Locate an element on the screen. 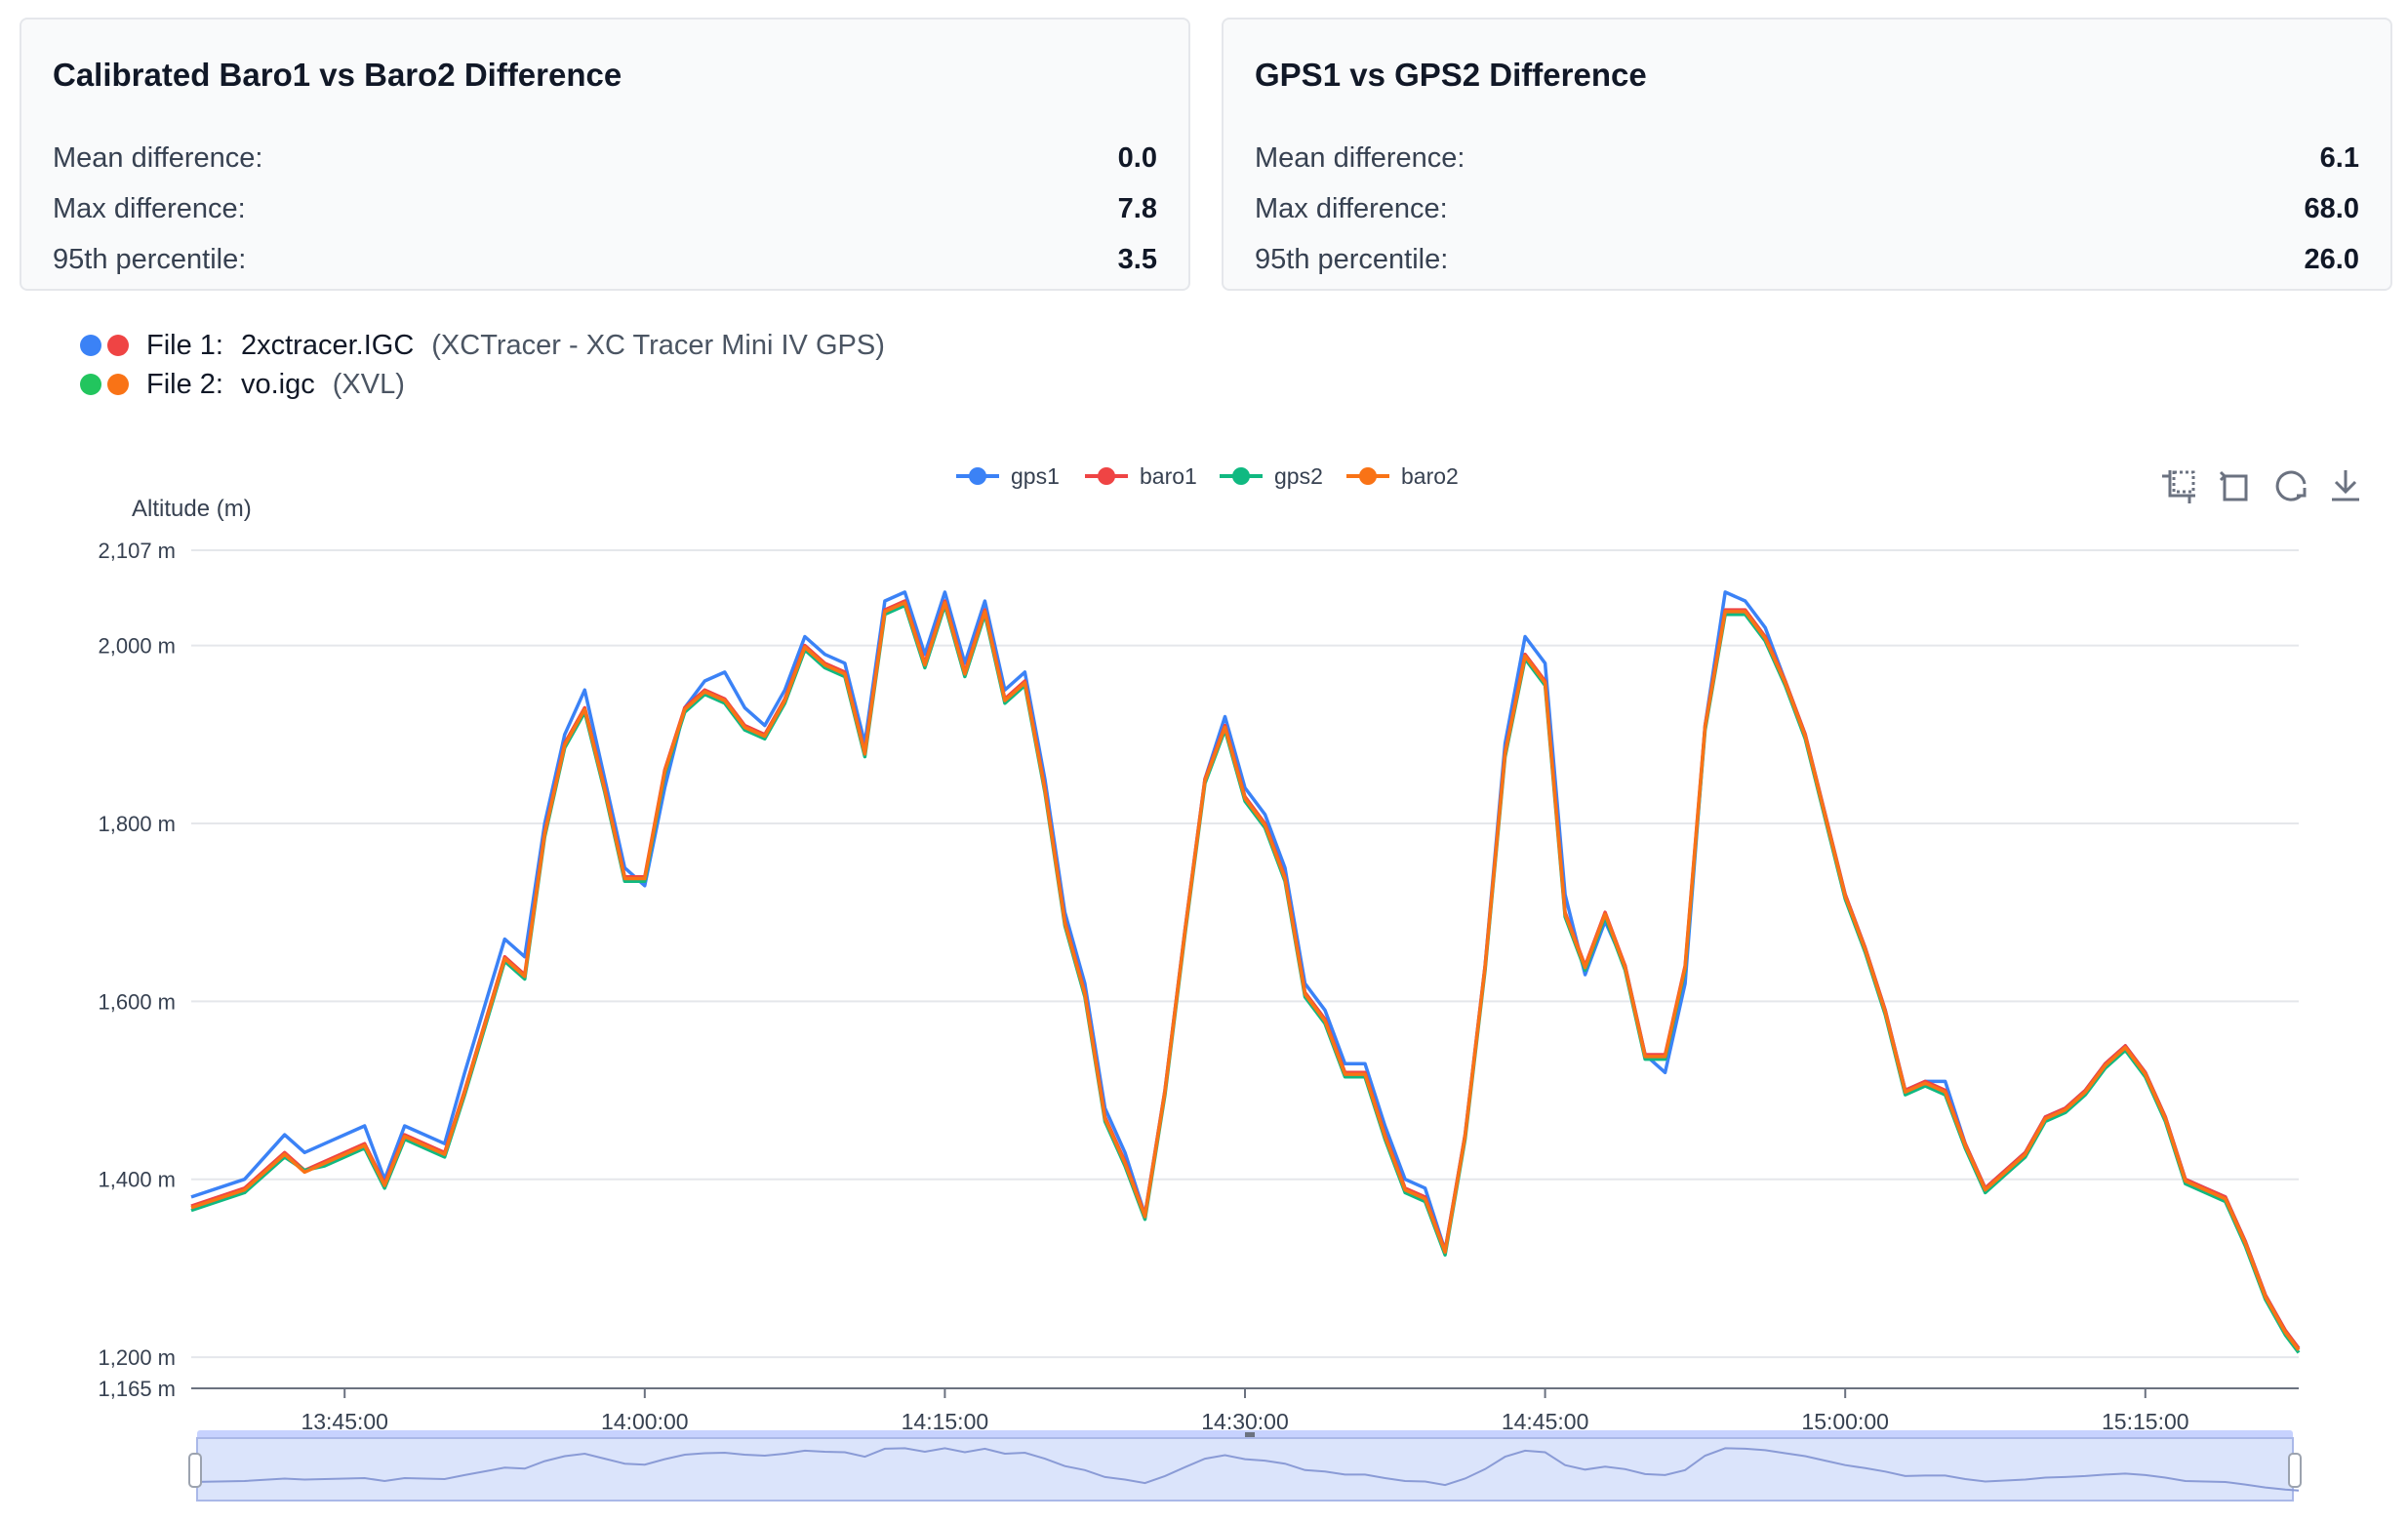 The image size is (2408, 1522). zoom-select-icon is located at coordinates (2178, 486).